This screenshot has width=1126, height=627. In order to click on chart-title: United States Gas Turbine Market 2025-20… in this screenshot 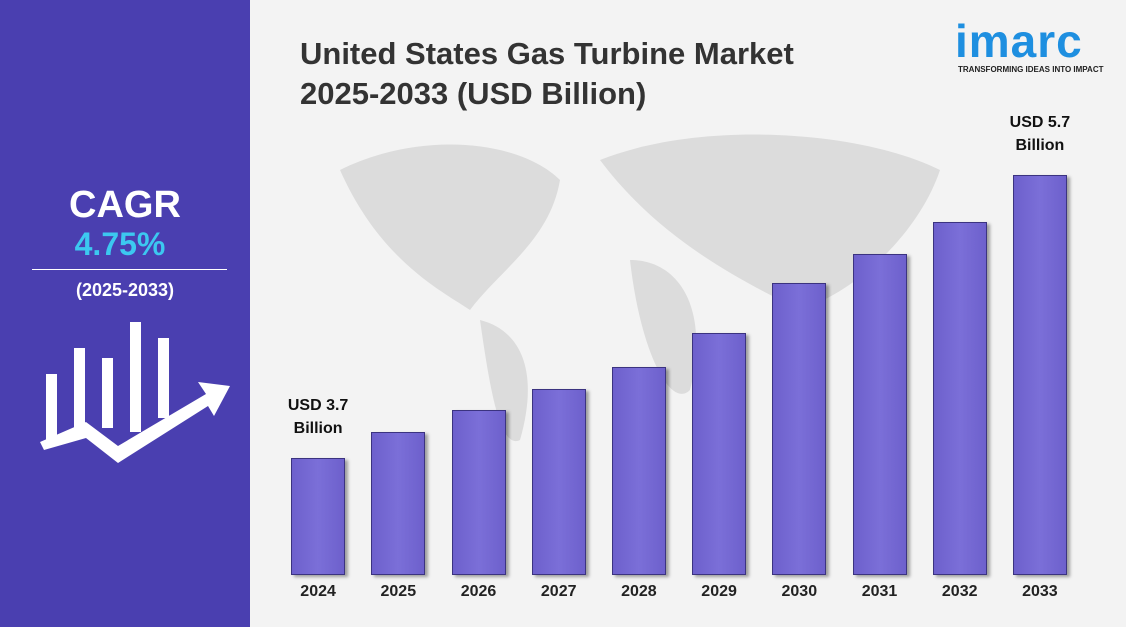, I will do `click(547, 73)`.